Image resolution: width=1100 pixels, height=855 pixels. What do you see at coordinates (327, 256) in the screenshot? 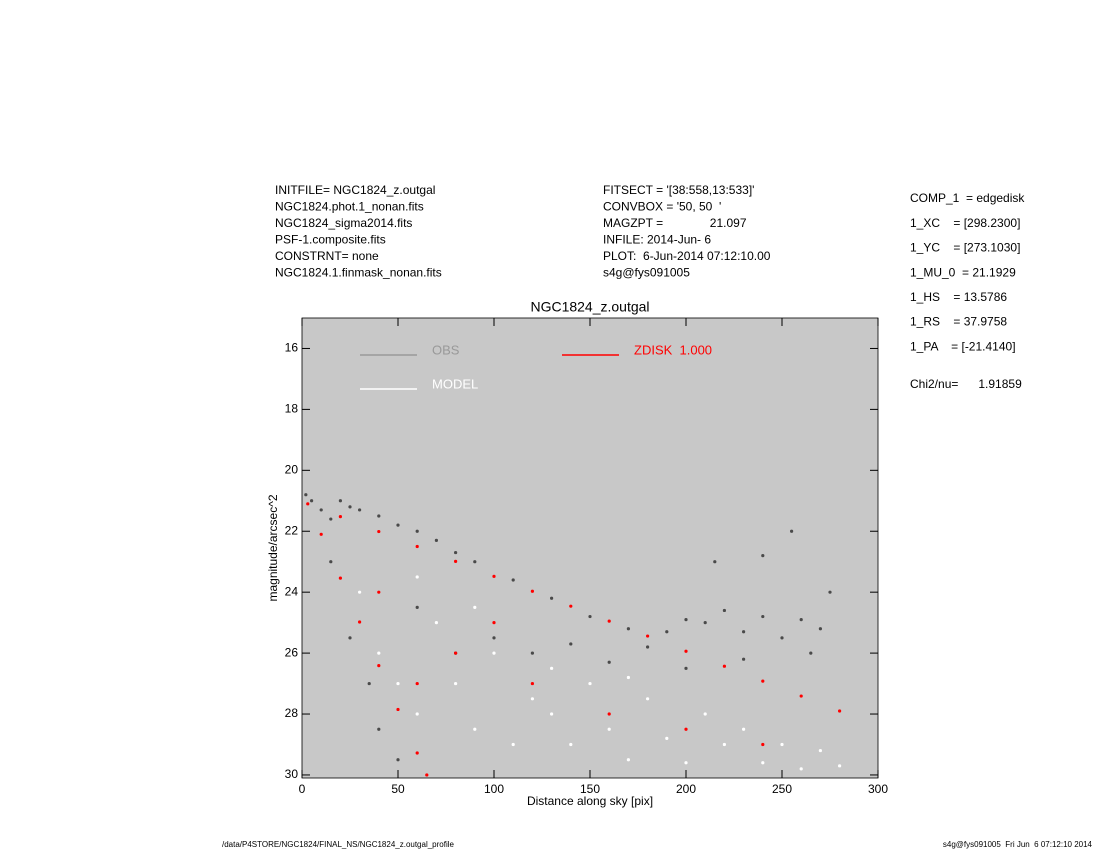
I see `header-left-line: CONSTRNT= none` at bounding box center [327, 256].